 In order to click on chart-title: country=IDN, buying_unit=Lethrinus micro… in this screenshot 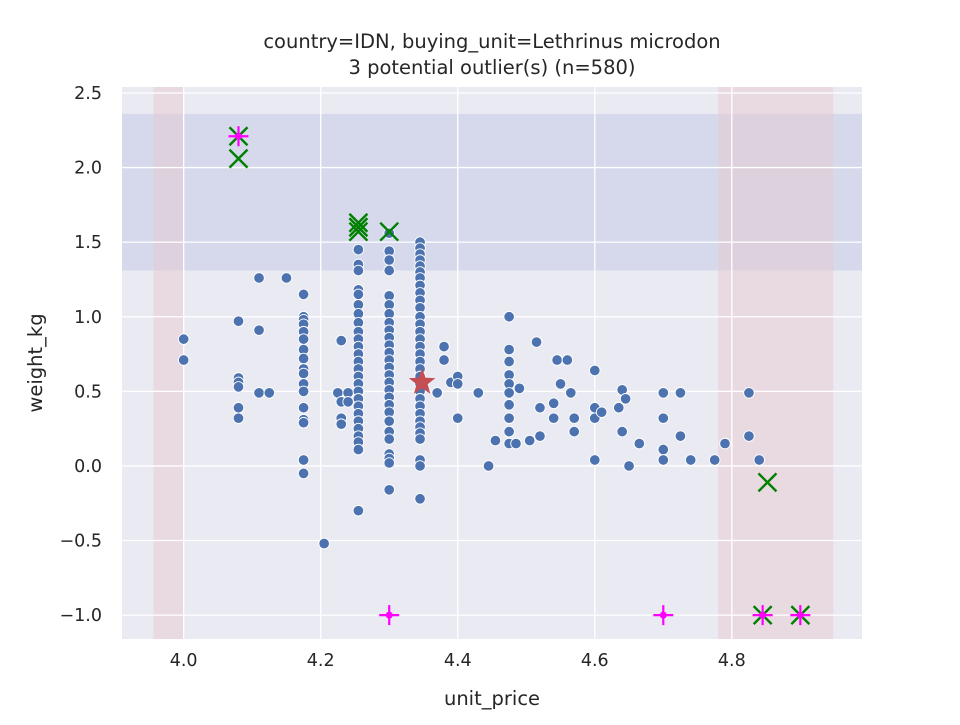, I will do `click(491, 41)`.